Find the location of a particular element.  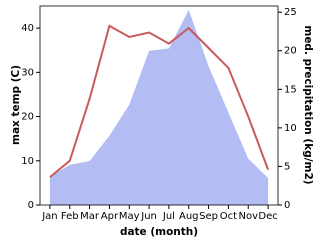

x-tick-label: Mar is located at coordinates (90, 216).